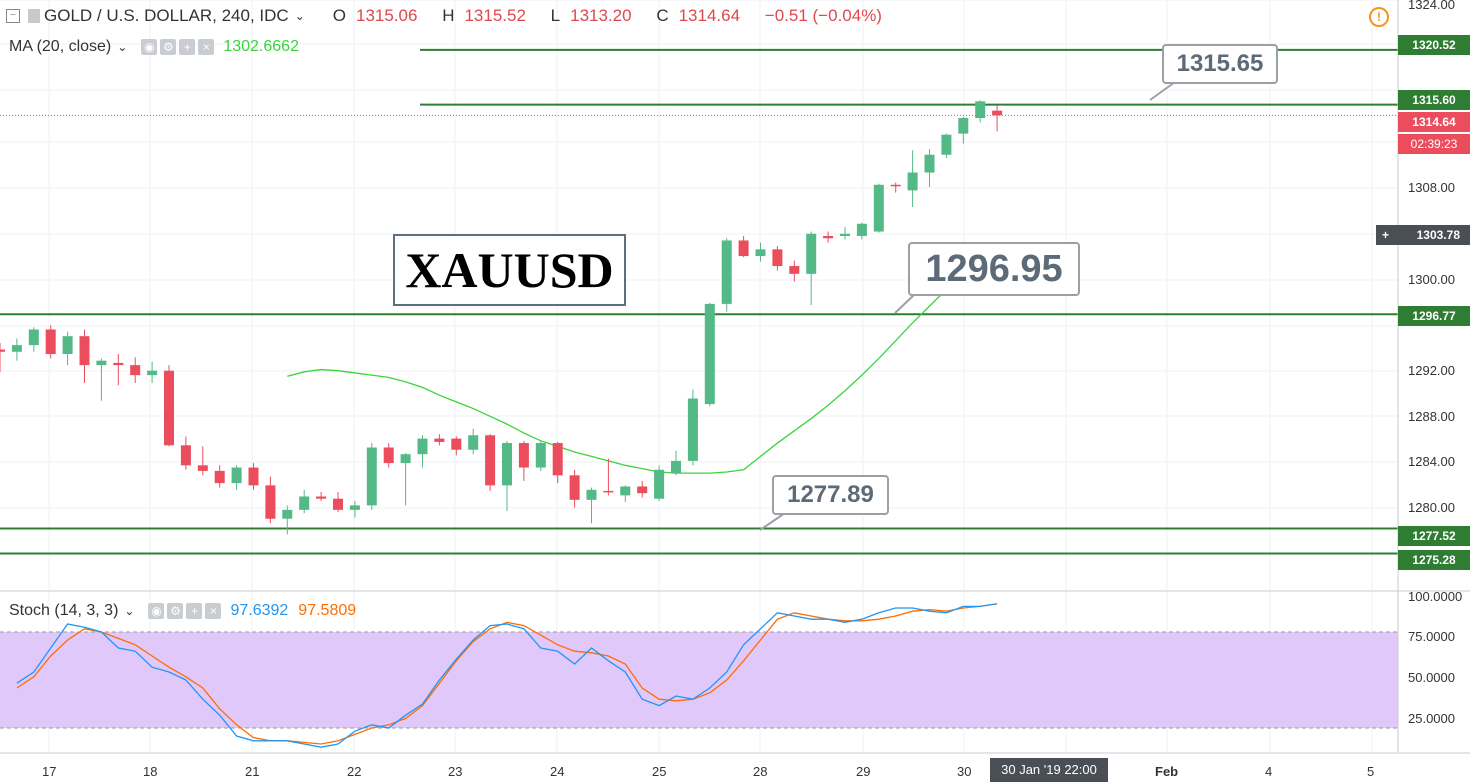  I want to click on price-tick: 1284.00, so click(1431, 461).